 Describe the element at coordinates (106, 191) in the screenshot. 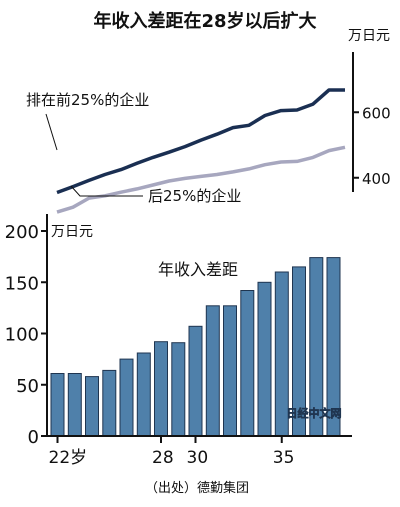

I see `bottom-series-callout-line` at that location.